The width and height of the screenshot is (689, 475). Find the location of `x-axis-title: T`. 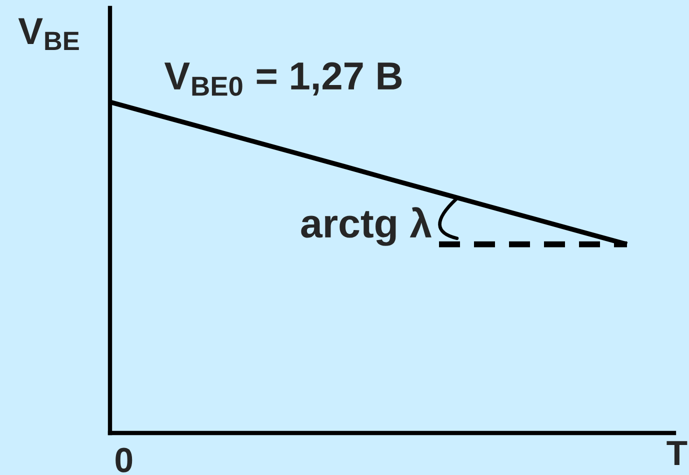

x-axis-title: T is located at coordinates (677, 453).